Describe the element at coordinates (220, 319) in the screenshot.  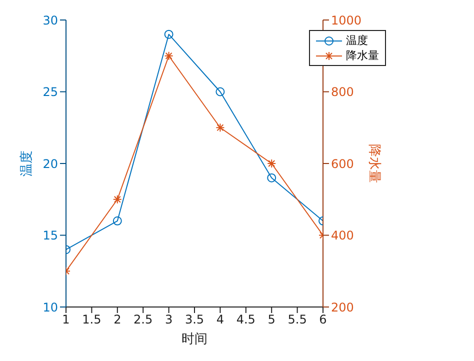
I see `x-tick-label: 4` at that location.